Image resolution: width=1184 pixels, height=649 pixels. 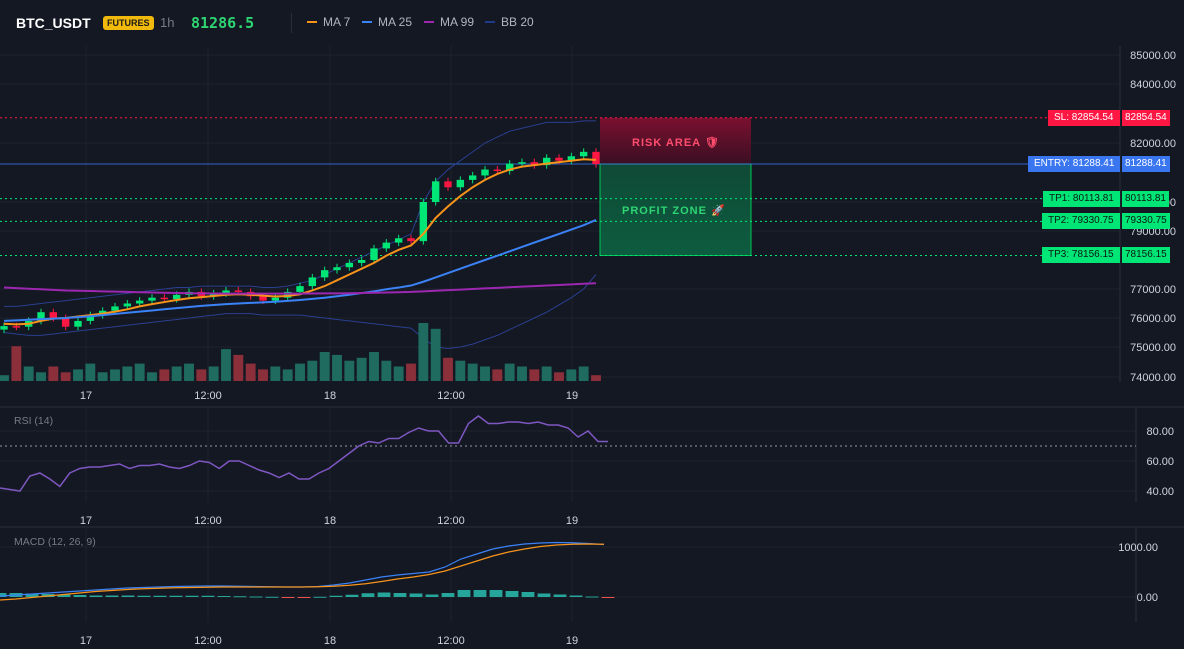 I want to click on candles, so click(x=300, y=241).